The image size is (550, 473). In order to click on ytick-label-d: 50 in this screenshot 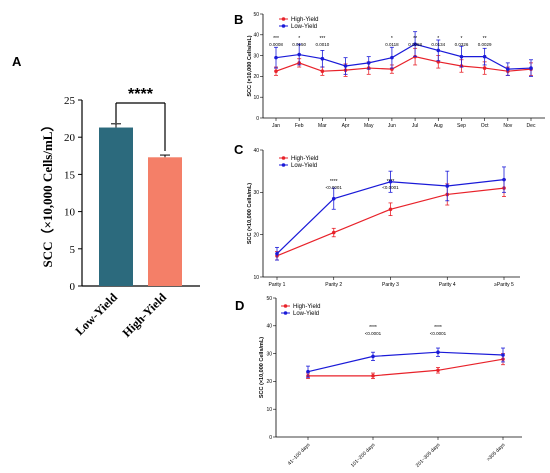, I will do `click(269, 299)`.